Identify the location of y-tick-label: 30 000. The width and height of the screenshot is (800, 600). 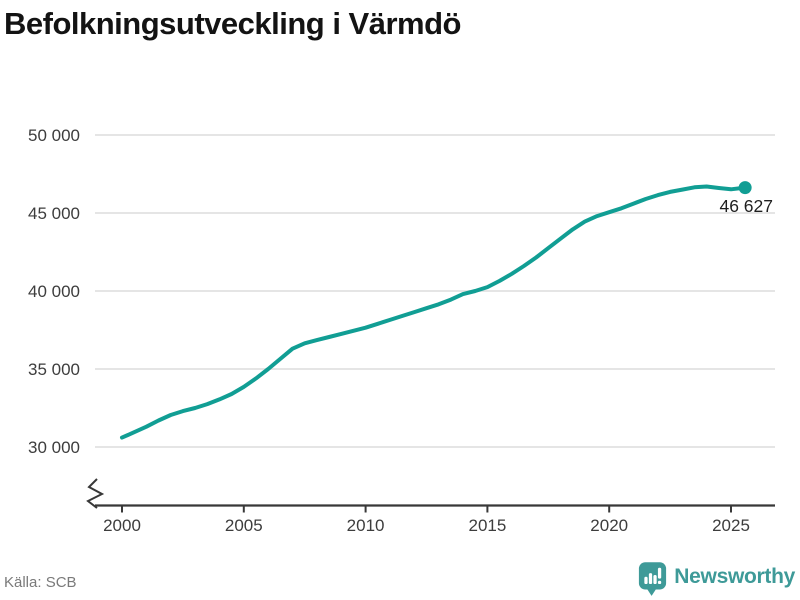
(54, 447).